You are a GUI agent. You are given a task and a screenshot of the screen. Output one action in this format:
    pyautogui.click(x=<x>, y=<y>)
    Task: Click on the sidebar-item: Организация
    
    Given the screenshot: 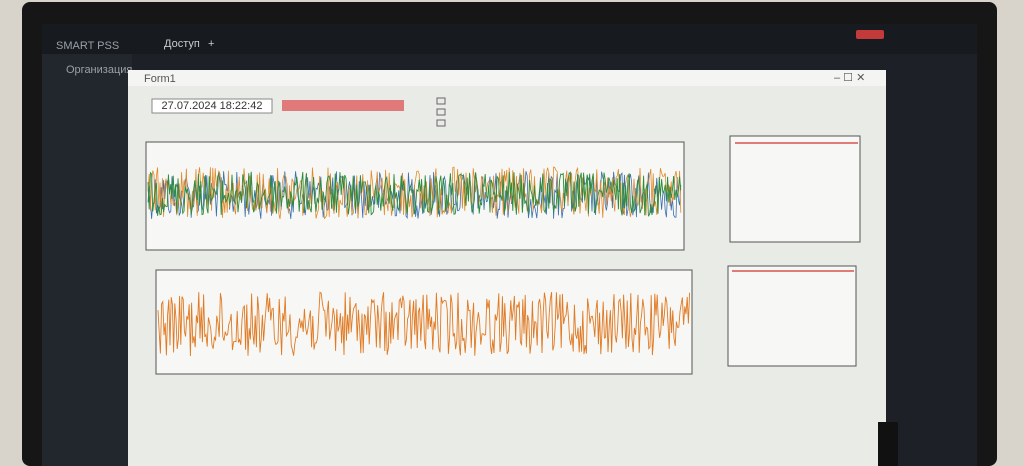 What is the action you would take?
    pyautogui.click(x=99, y=70)
    